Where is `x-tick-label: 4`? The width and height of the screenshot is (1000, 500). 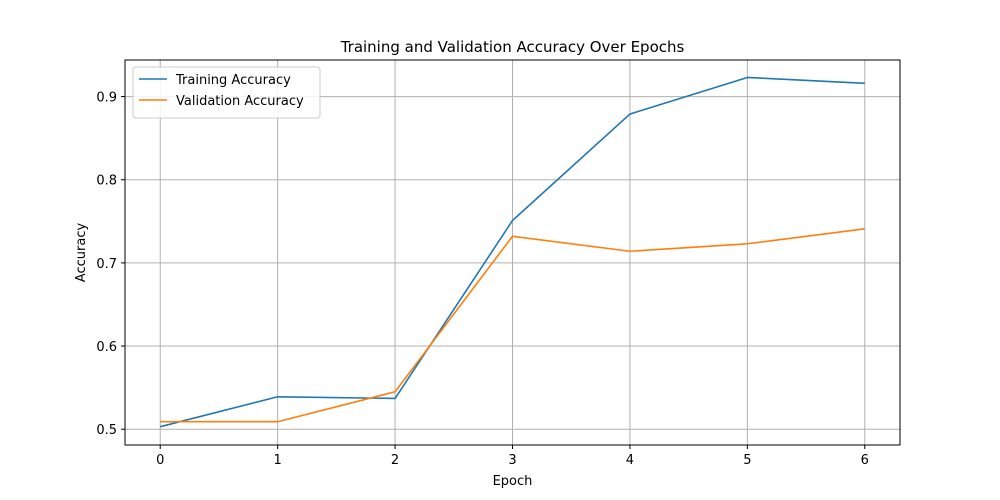 x-tick-label: 4 is located at coordinates (630, 460).